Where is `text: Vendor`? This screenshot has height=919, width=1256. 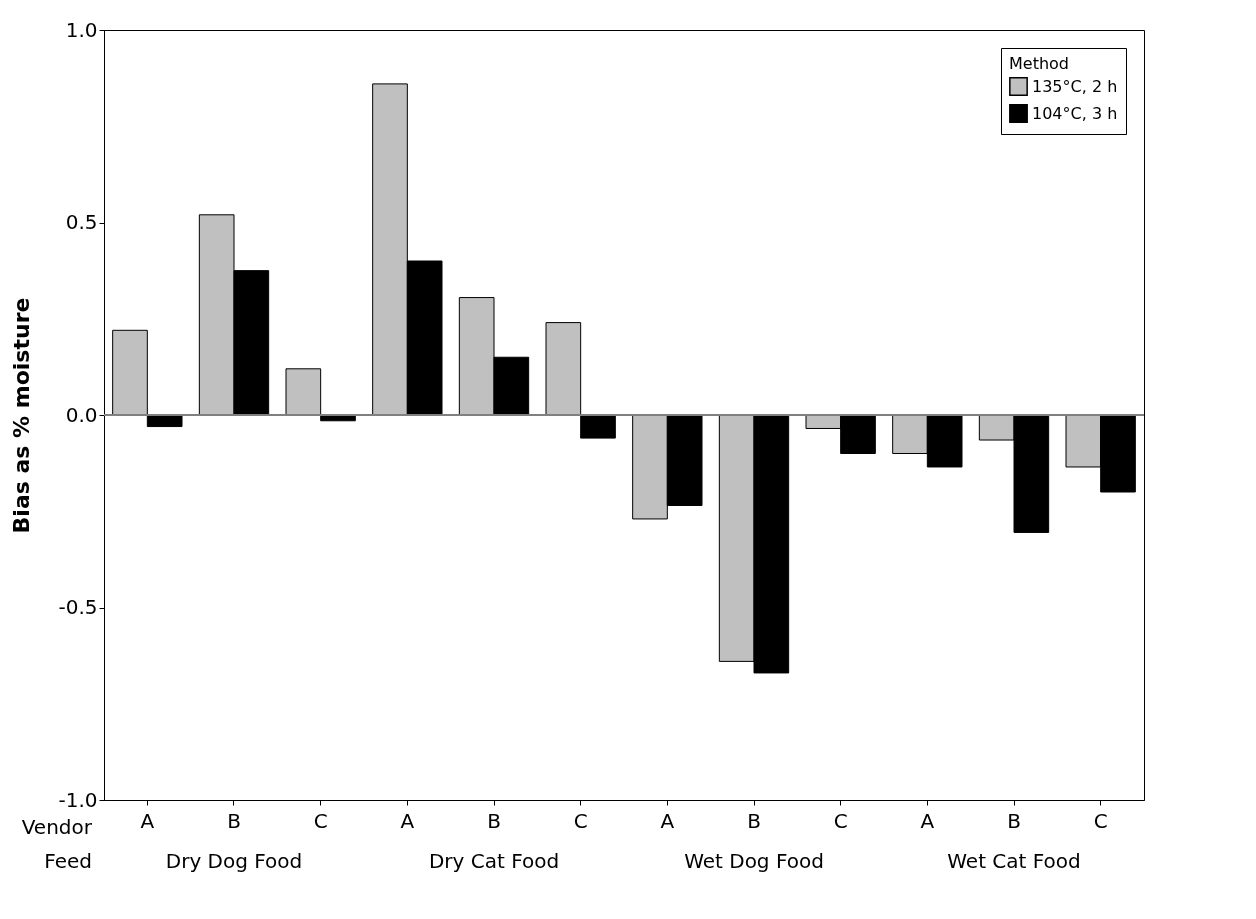 text: Vendor is located at coordinates (57, 827).